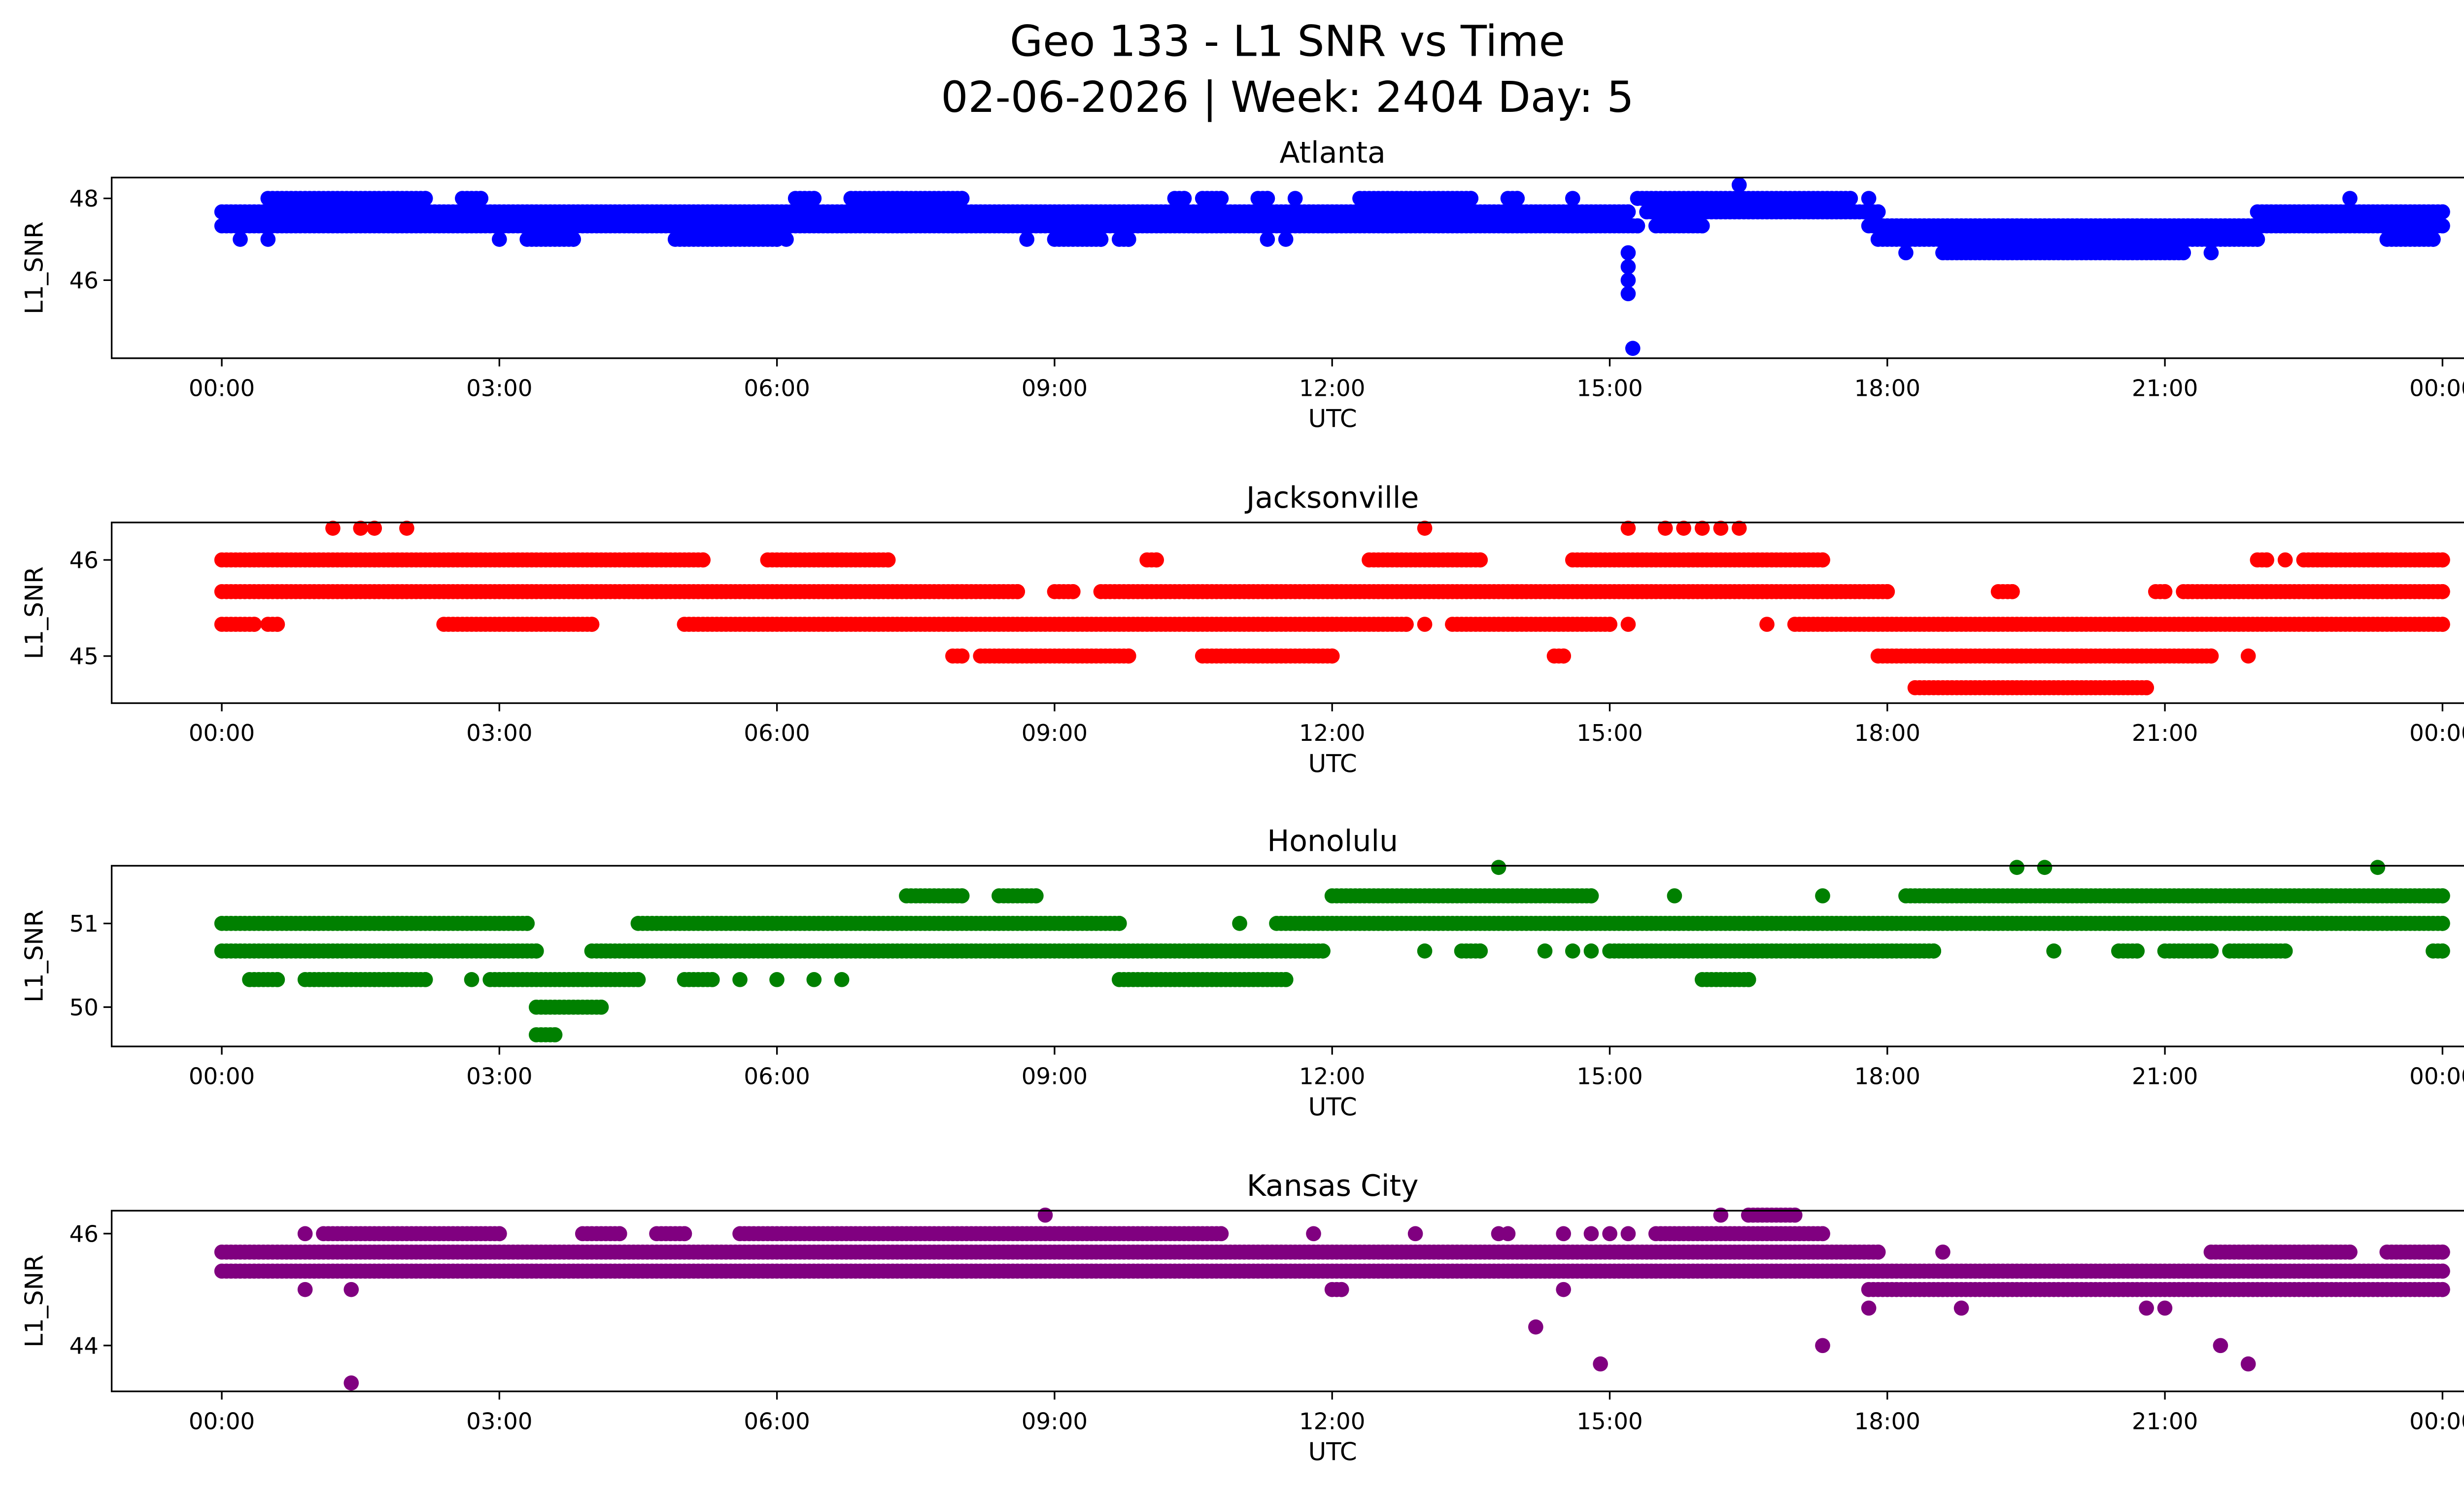 The image size is (2464, 1495). Describe the element at coordinates (1609, 1077) in the screenshot. I see `x-tick-label: 15:00` at that location.